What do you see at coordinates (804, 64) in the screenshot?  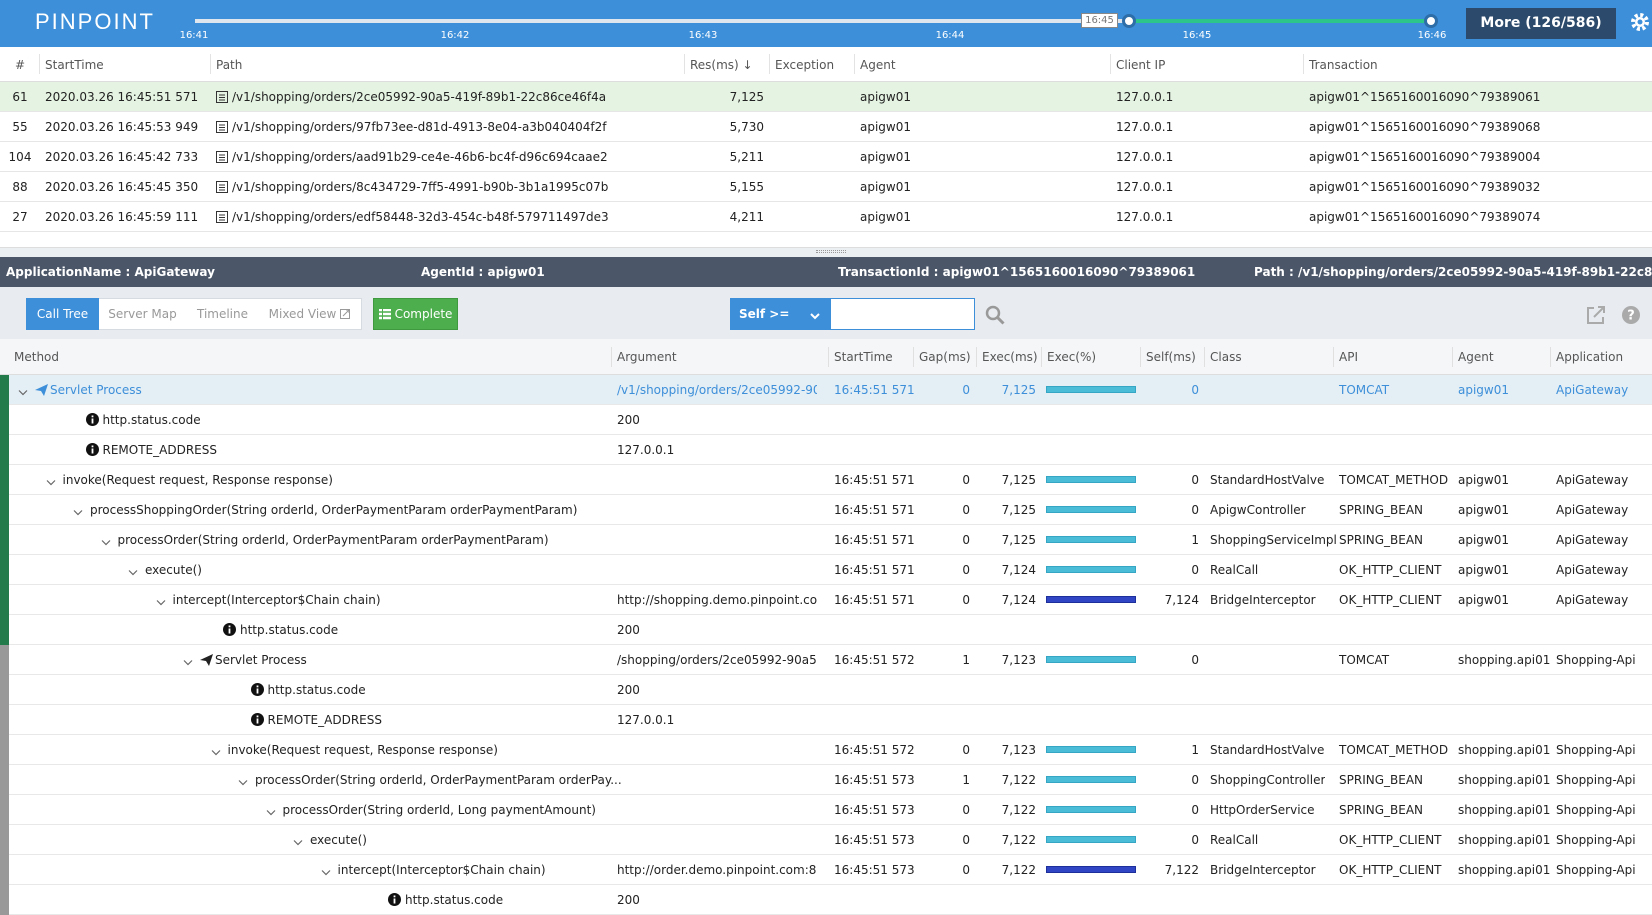 I see `list-column-header: Exception` at bounding box center [804, 64].